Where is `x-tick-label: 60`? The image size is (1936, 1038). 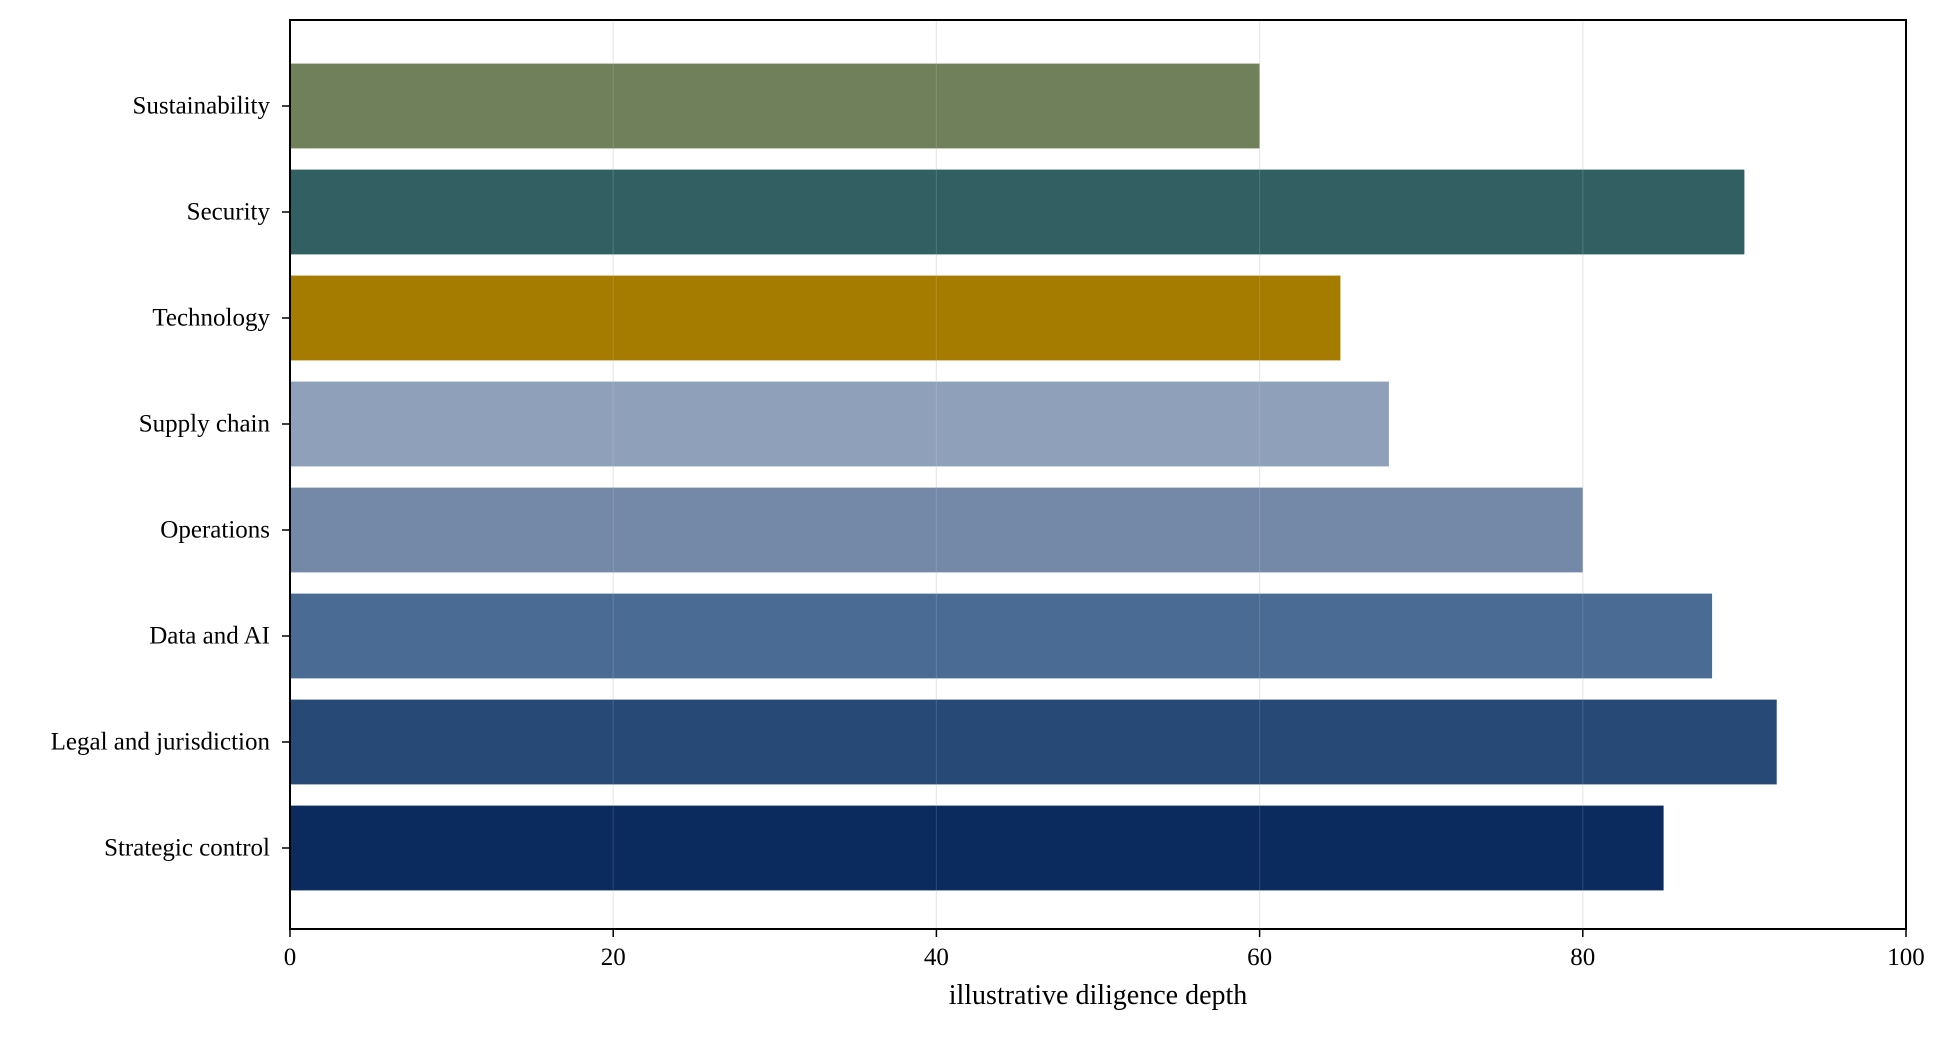
x-tick-label: 60 is located at coordinates (1259, 957).